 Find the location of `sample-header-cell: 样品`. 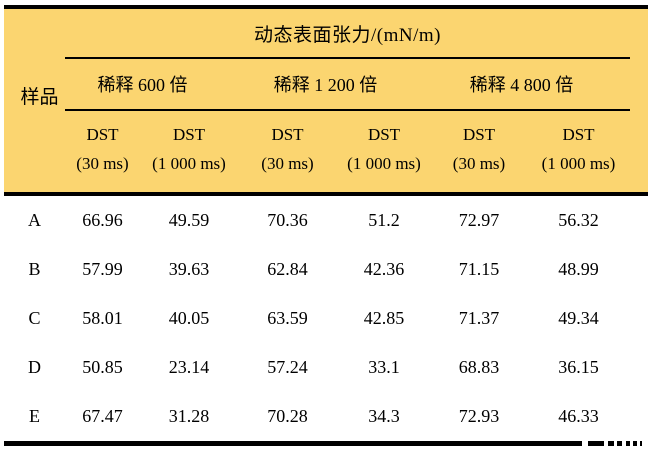

sample-header-cell: 样品 is located at coordinates (34, 100).